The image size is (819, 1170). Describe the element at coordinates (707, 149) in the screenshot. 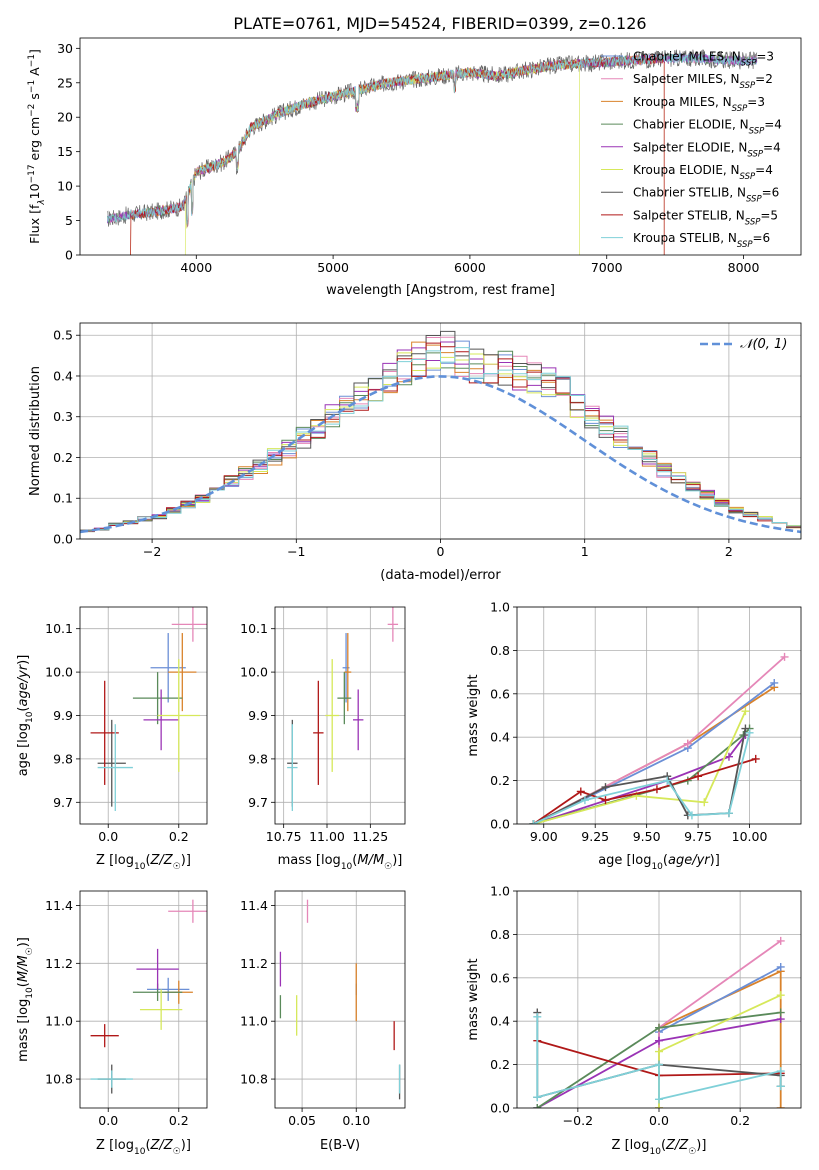

I see `legend-label: Salpeter ELODIE, NSSP=4` at that location.